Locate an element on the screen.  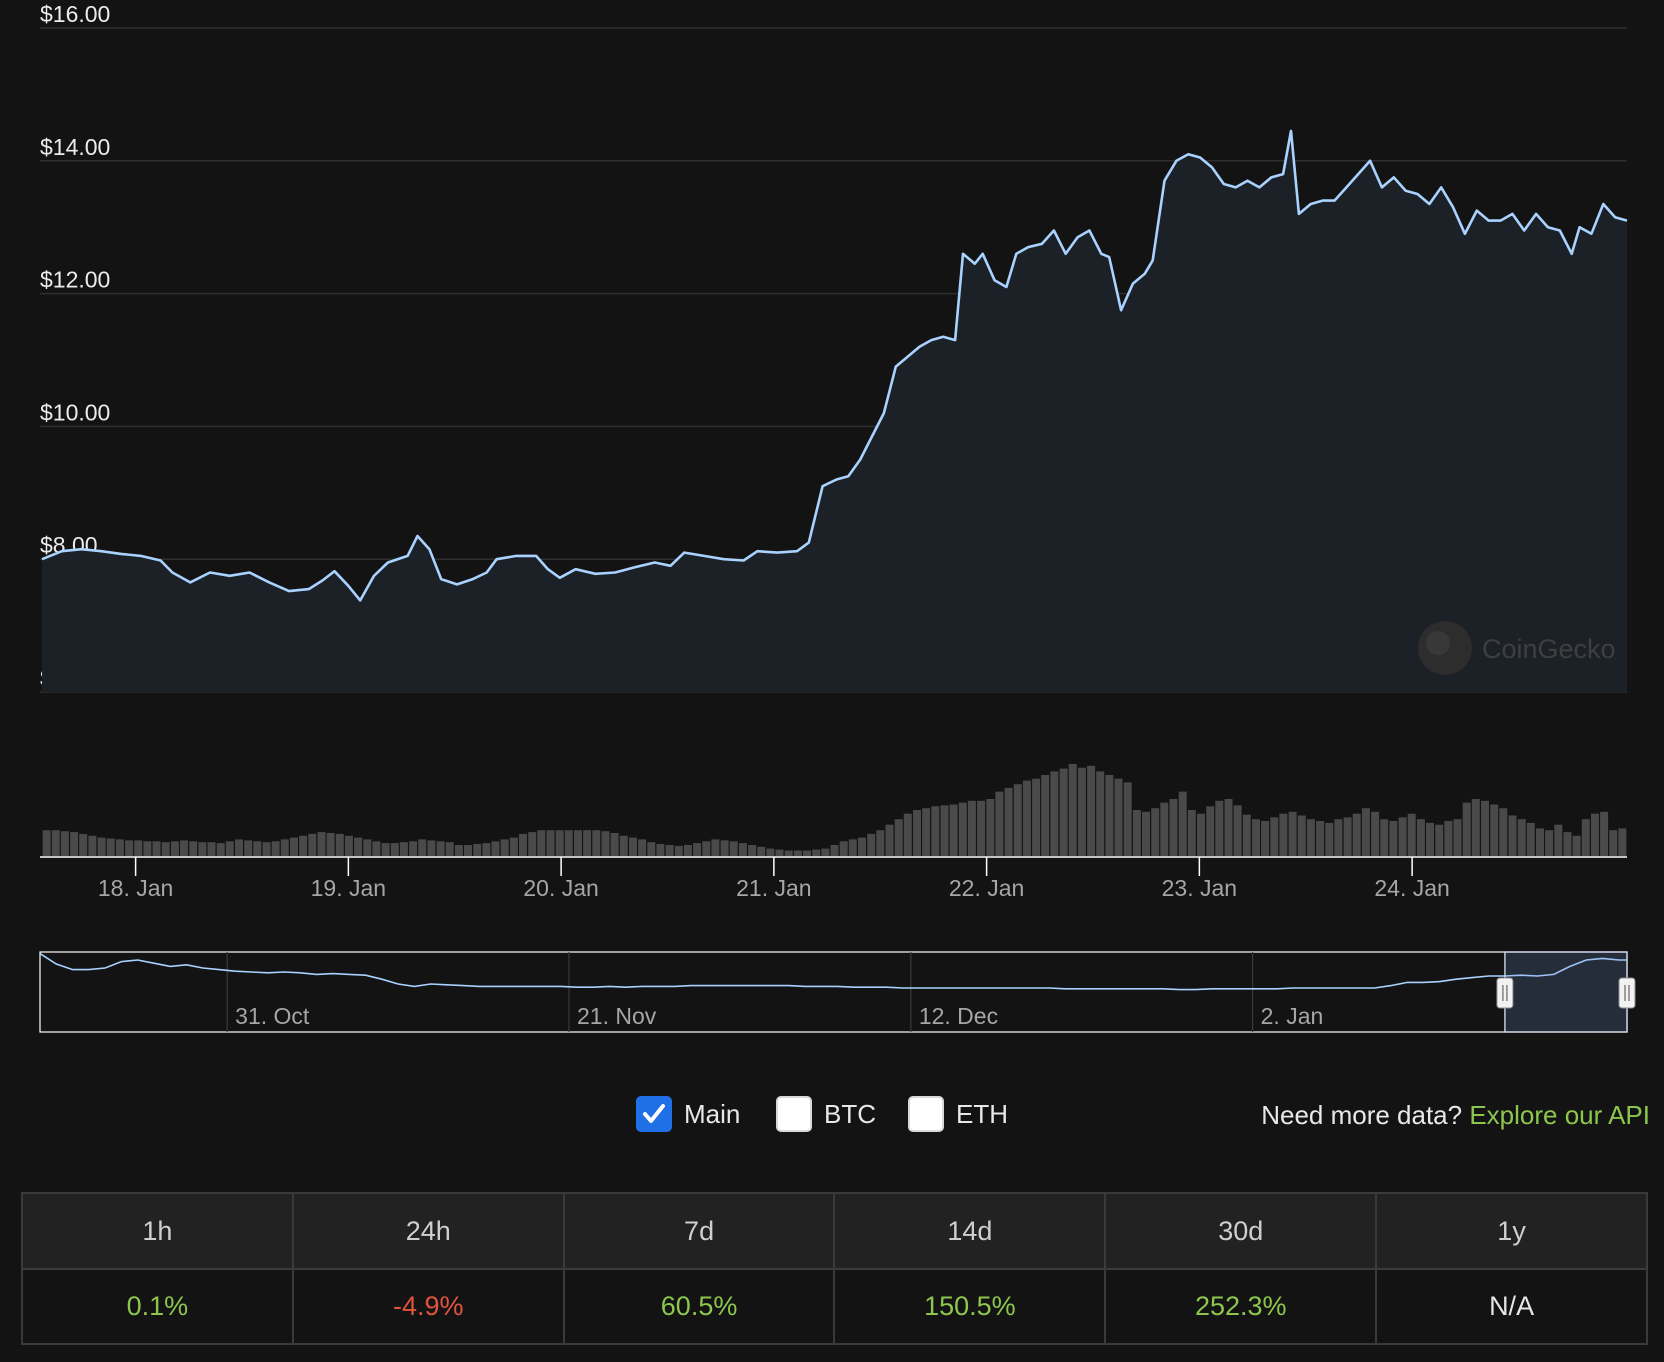
navigator-handle-left is located at coordinates (1505, 993).